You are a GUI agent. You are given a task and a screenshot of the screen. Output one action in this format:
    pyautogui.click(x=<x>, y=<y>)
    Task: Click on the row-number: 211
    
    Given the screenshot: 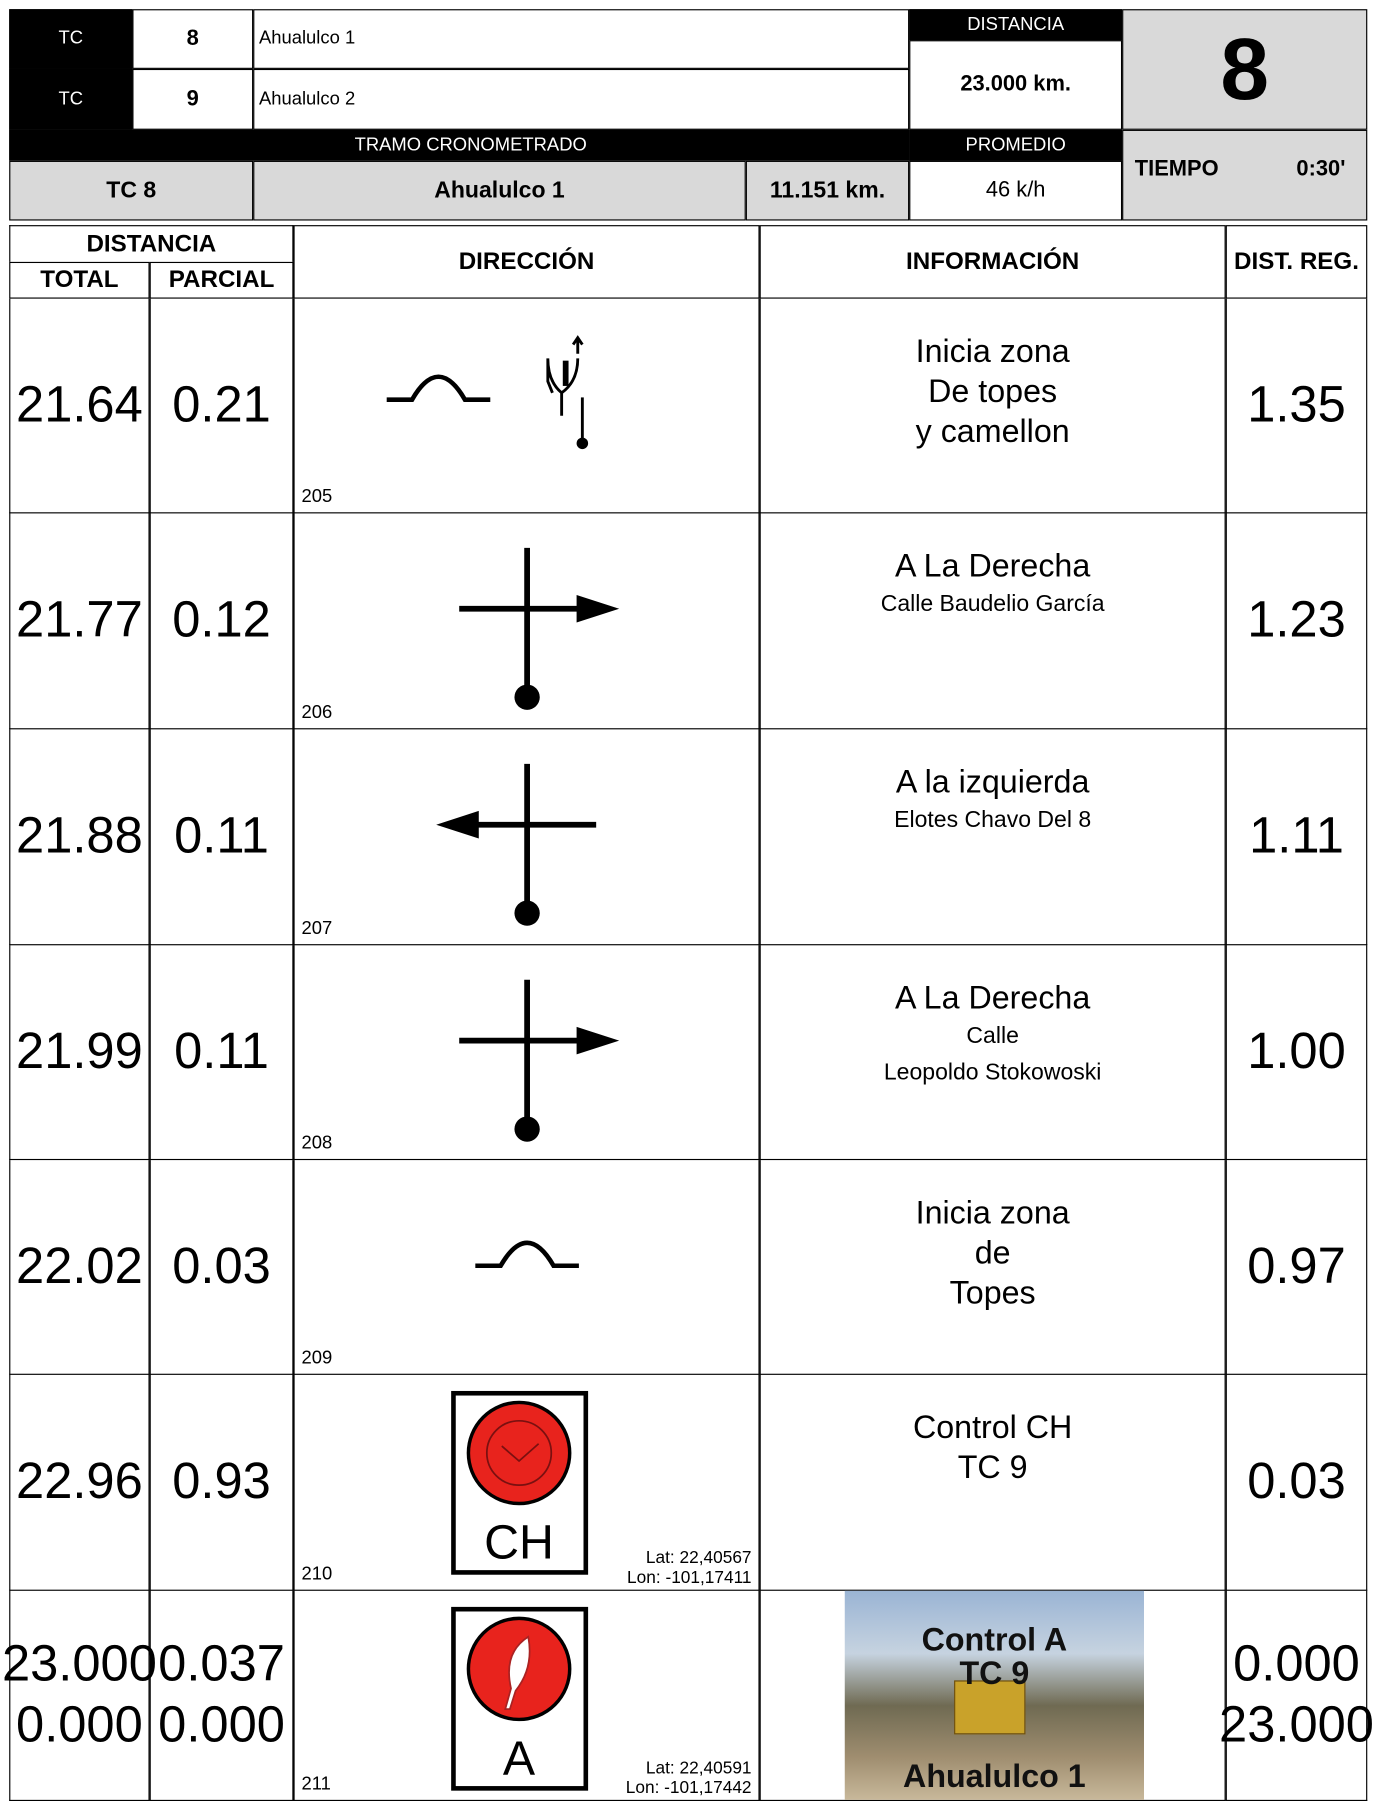 What is the action you would take?
    pyautogui.click(x=316, y=1784)
    